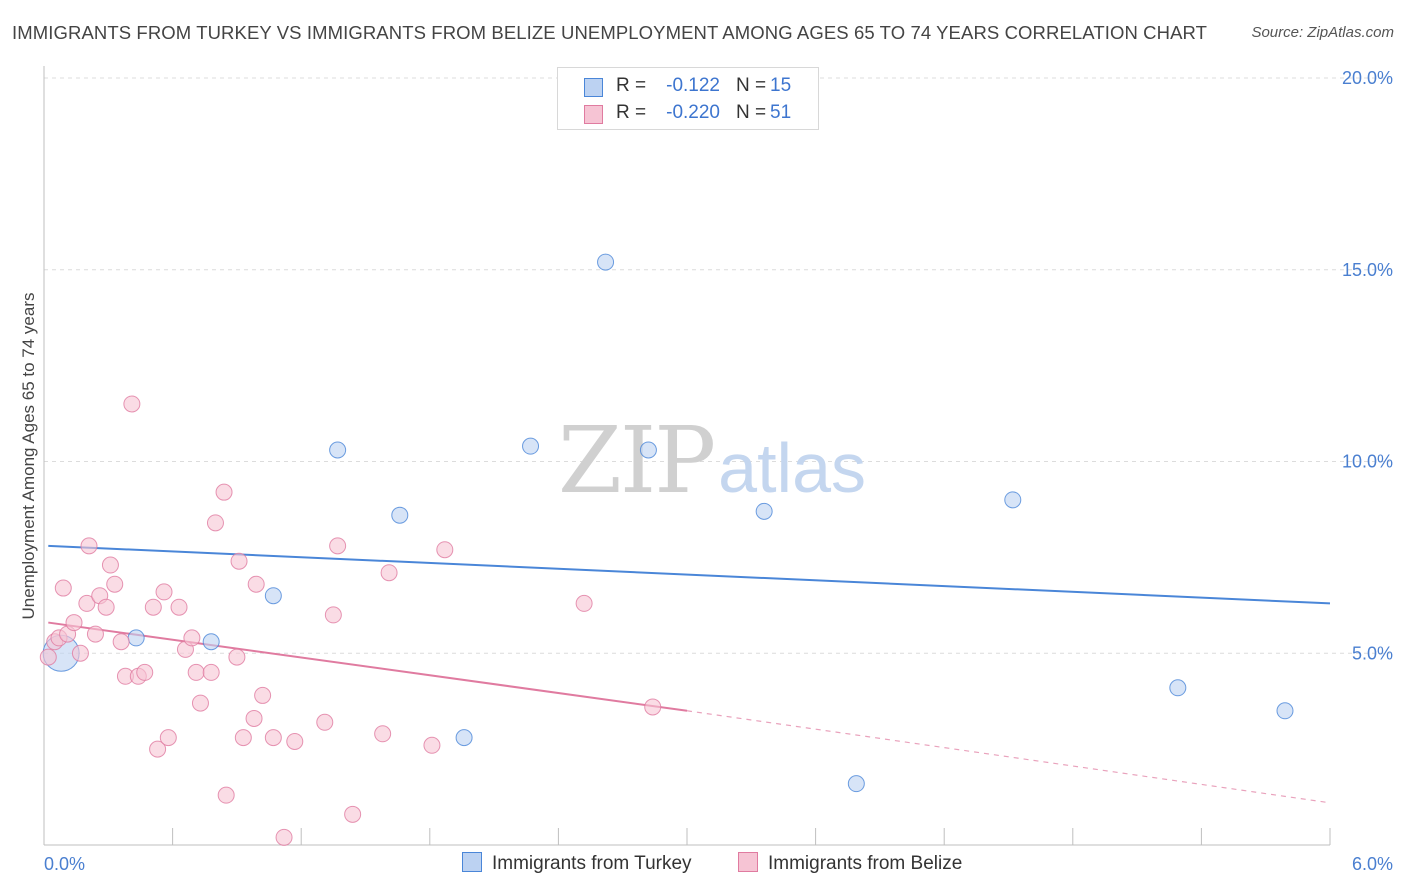 Image resolution: width=1406 pixels, height=892 pixels. I want to click on y-tick-label: 20.0%, so click(1367, 78).